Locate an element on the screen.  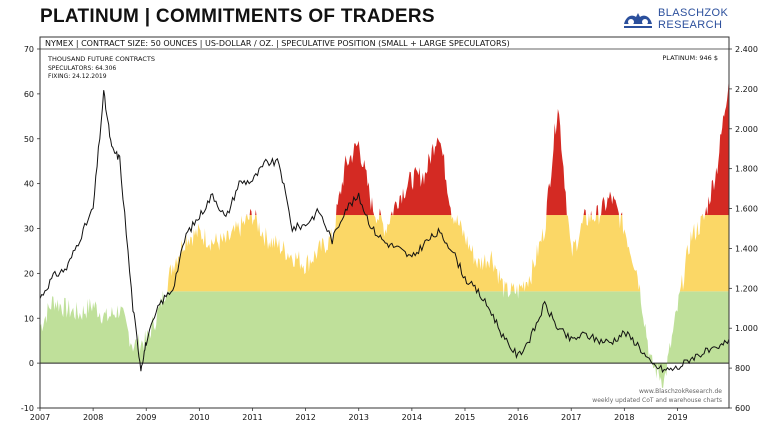
left-axis: -10 0 10 20 30 40 50 60 70 is located at coordinates (30, 229).